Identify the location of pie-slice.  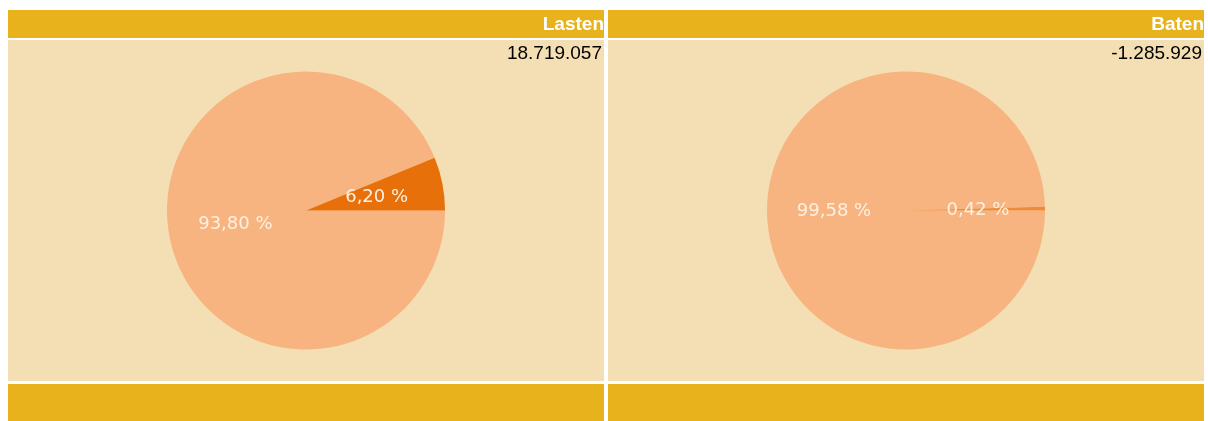
(375, 184).